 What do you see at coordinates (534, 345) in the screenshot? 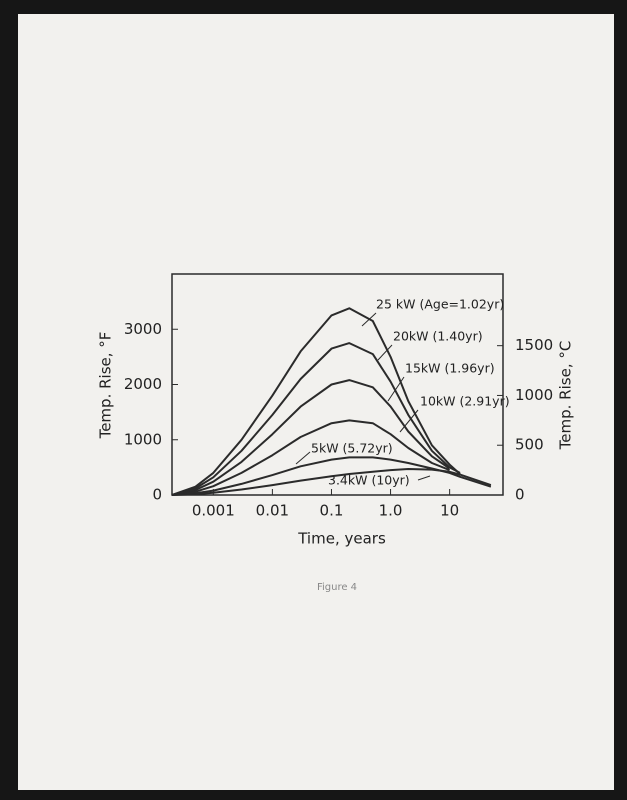
I see `y2-tick-label: 1500` at bounding box center [534, 345].